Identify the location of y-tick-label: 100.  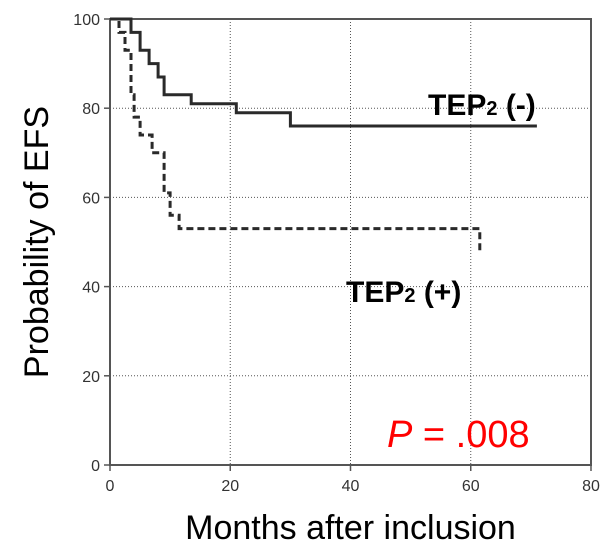
(86, 20).